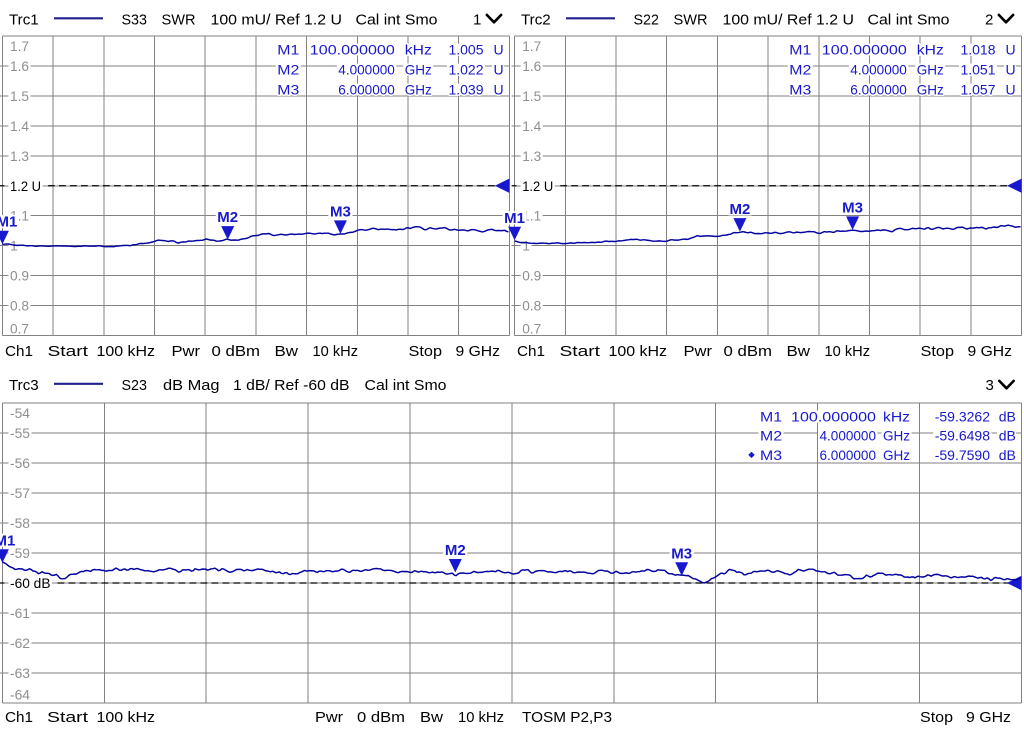  I want to click on svg-text: -59.7590, so click(962, 455).